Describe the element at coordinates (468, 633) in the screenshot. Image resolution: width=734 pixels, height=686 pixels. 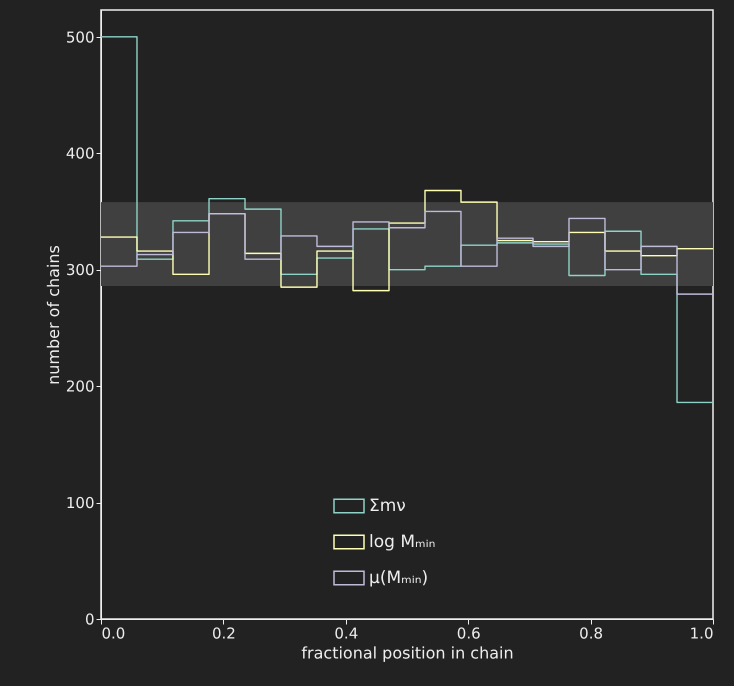
I see `x-tick-label: 0.6` at that location.